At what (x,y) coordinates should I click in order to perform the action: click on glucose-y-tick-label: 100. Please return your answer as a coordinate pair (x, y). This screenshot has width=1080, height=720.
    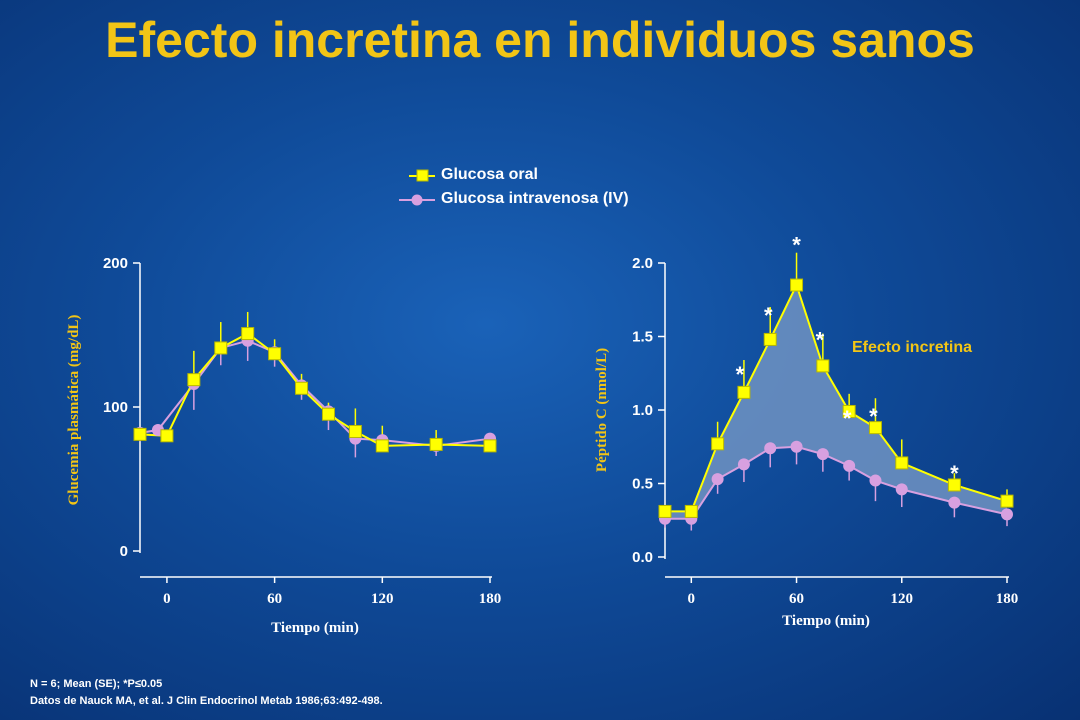
    Looking at the image, I should click on (115, 407).